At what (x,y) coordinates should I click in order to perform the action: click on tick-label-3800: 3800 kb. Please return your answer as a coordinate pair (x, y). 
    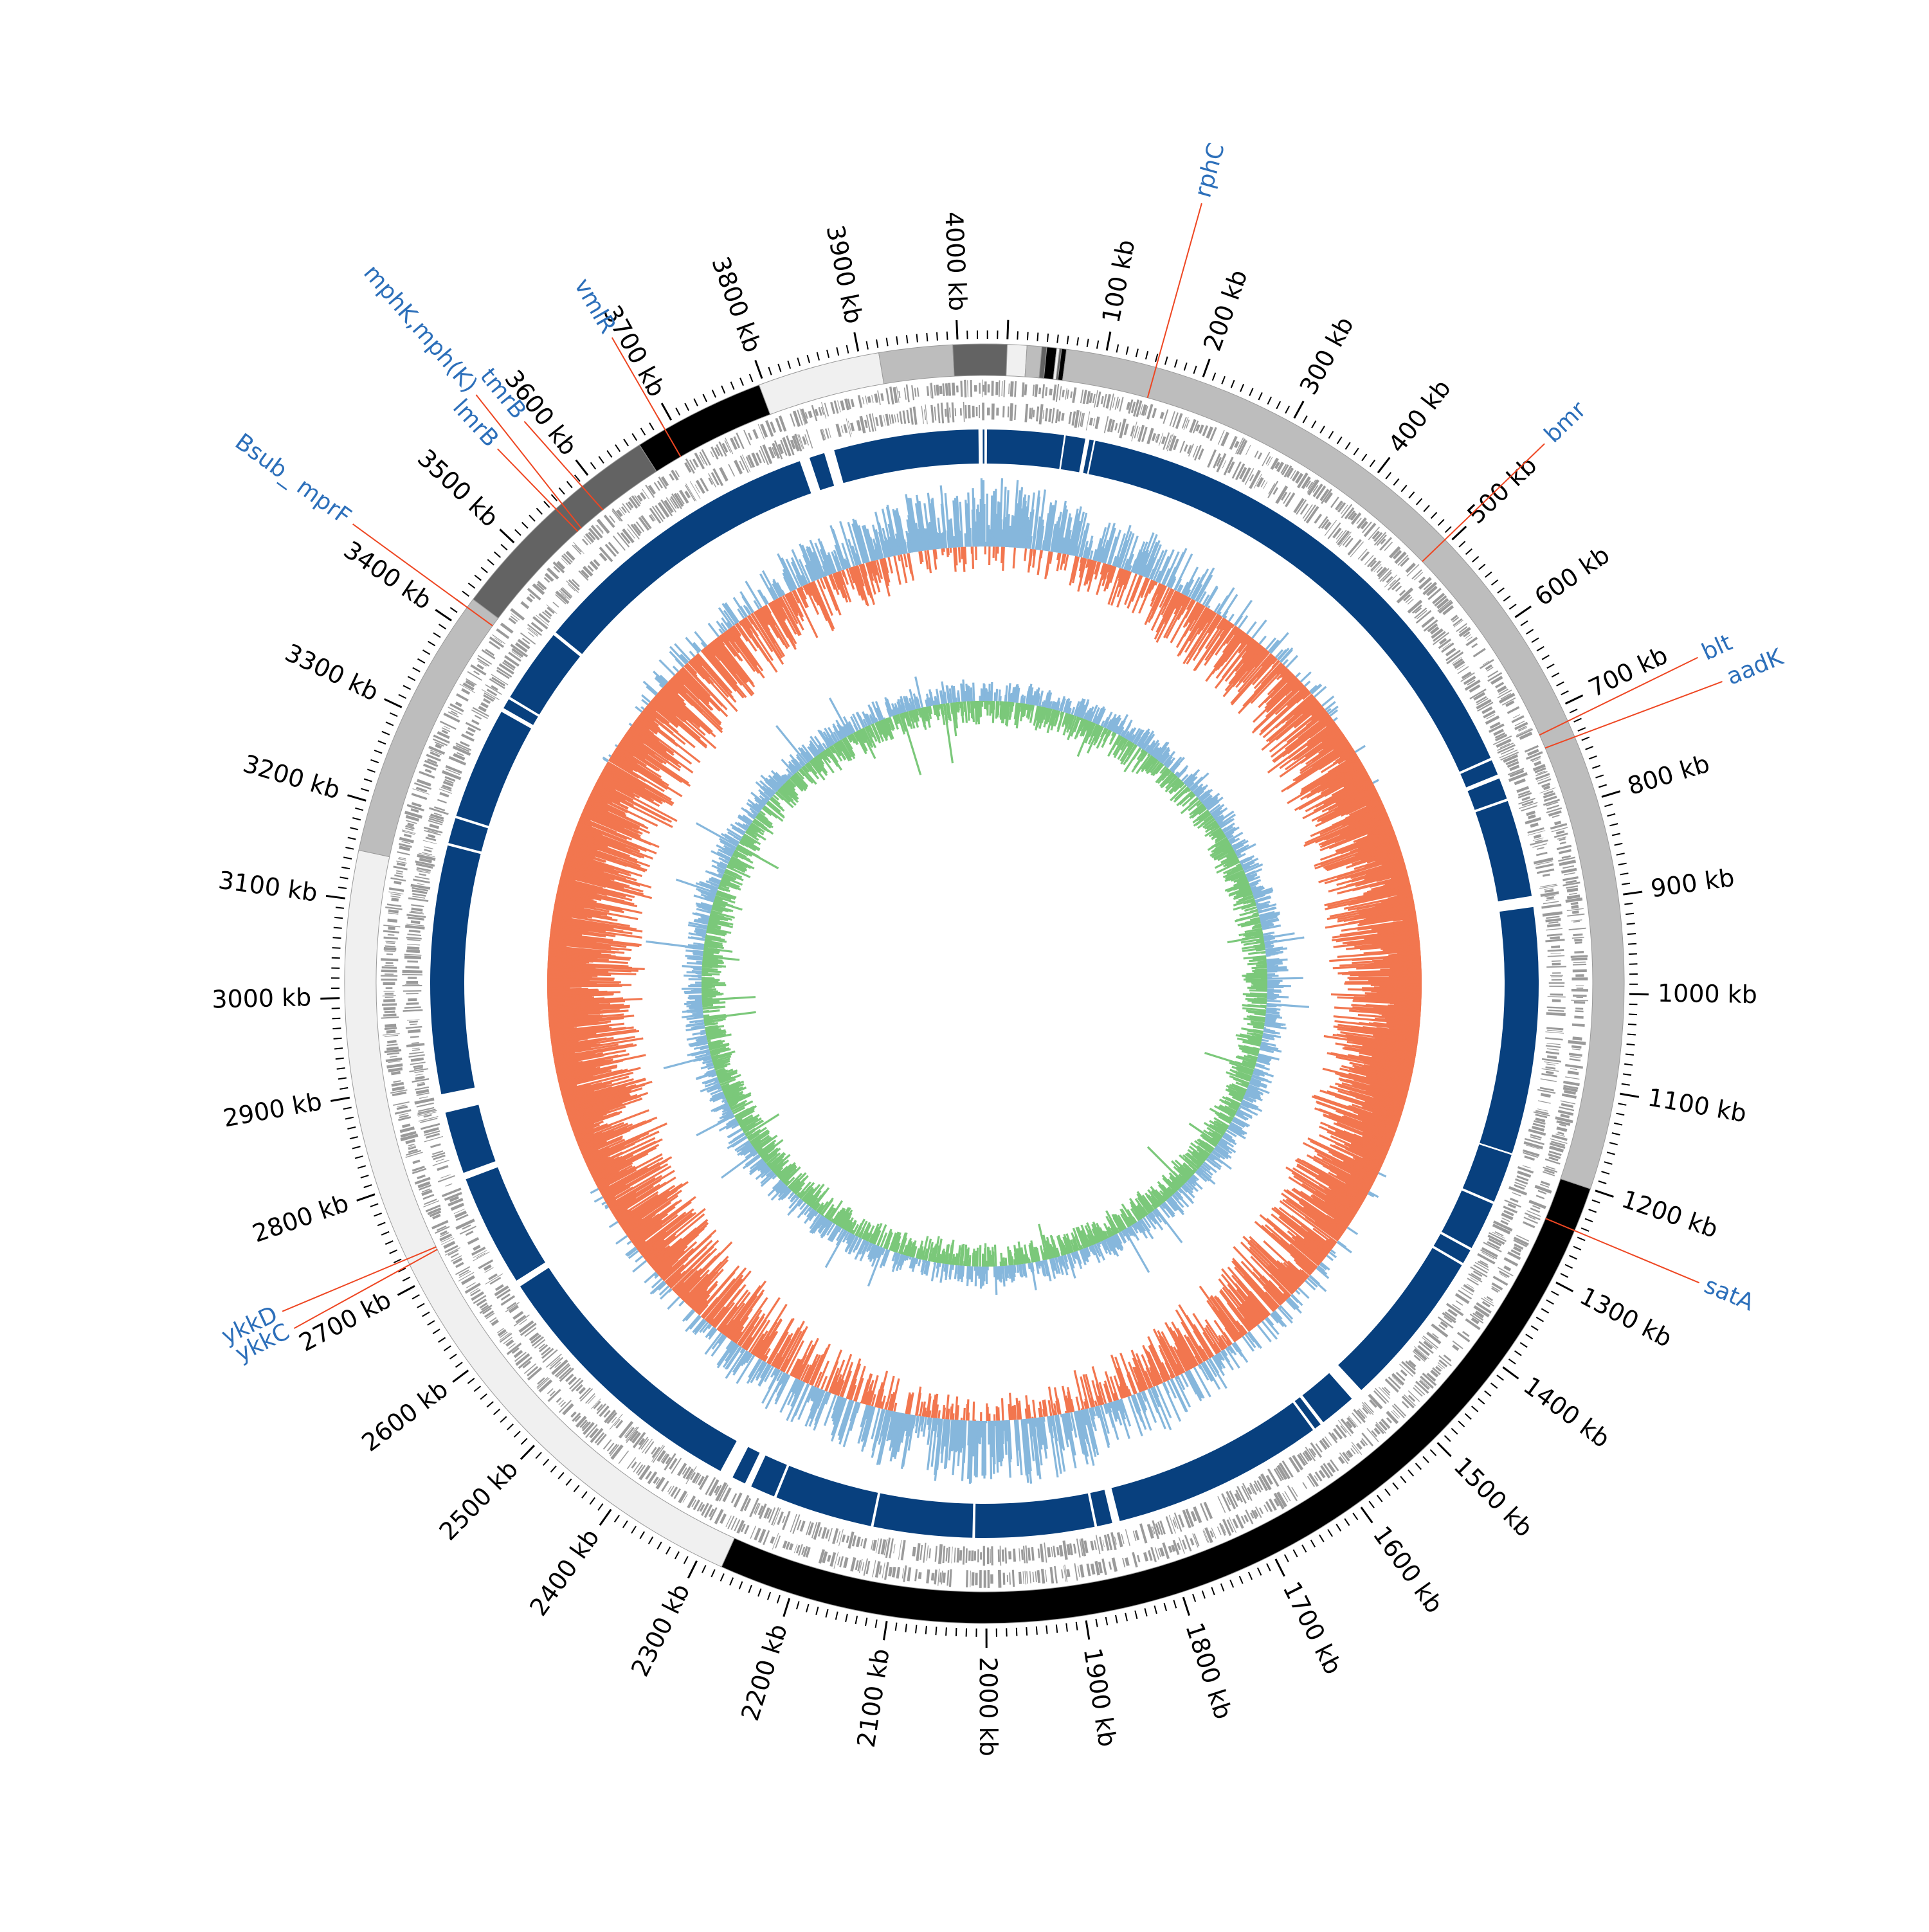
    Looking at the image, I should click on (736, 304).